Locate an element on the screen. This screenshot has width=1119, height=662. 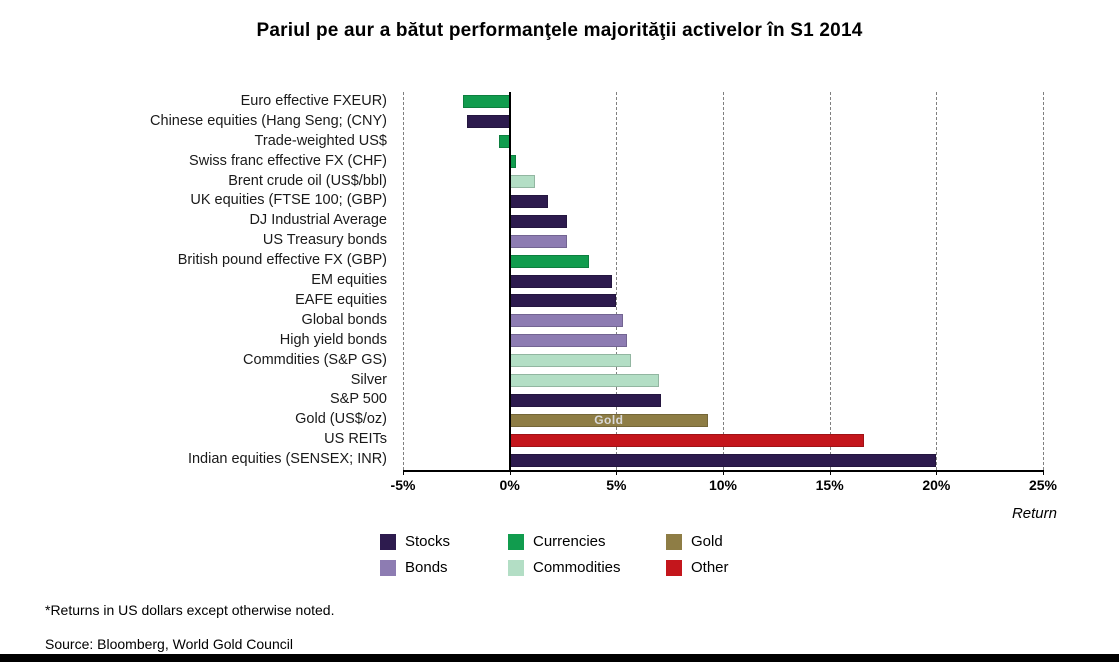
legend-label: Gold is located at coordinates (707, 541).